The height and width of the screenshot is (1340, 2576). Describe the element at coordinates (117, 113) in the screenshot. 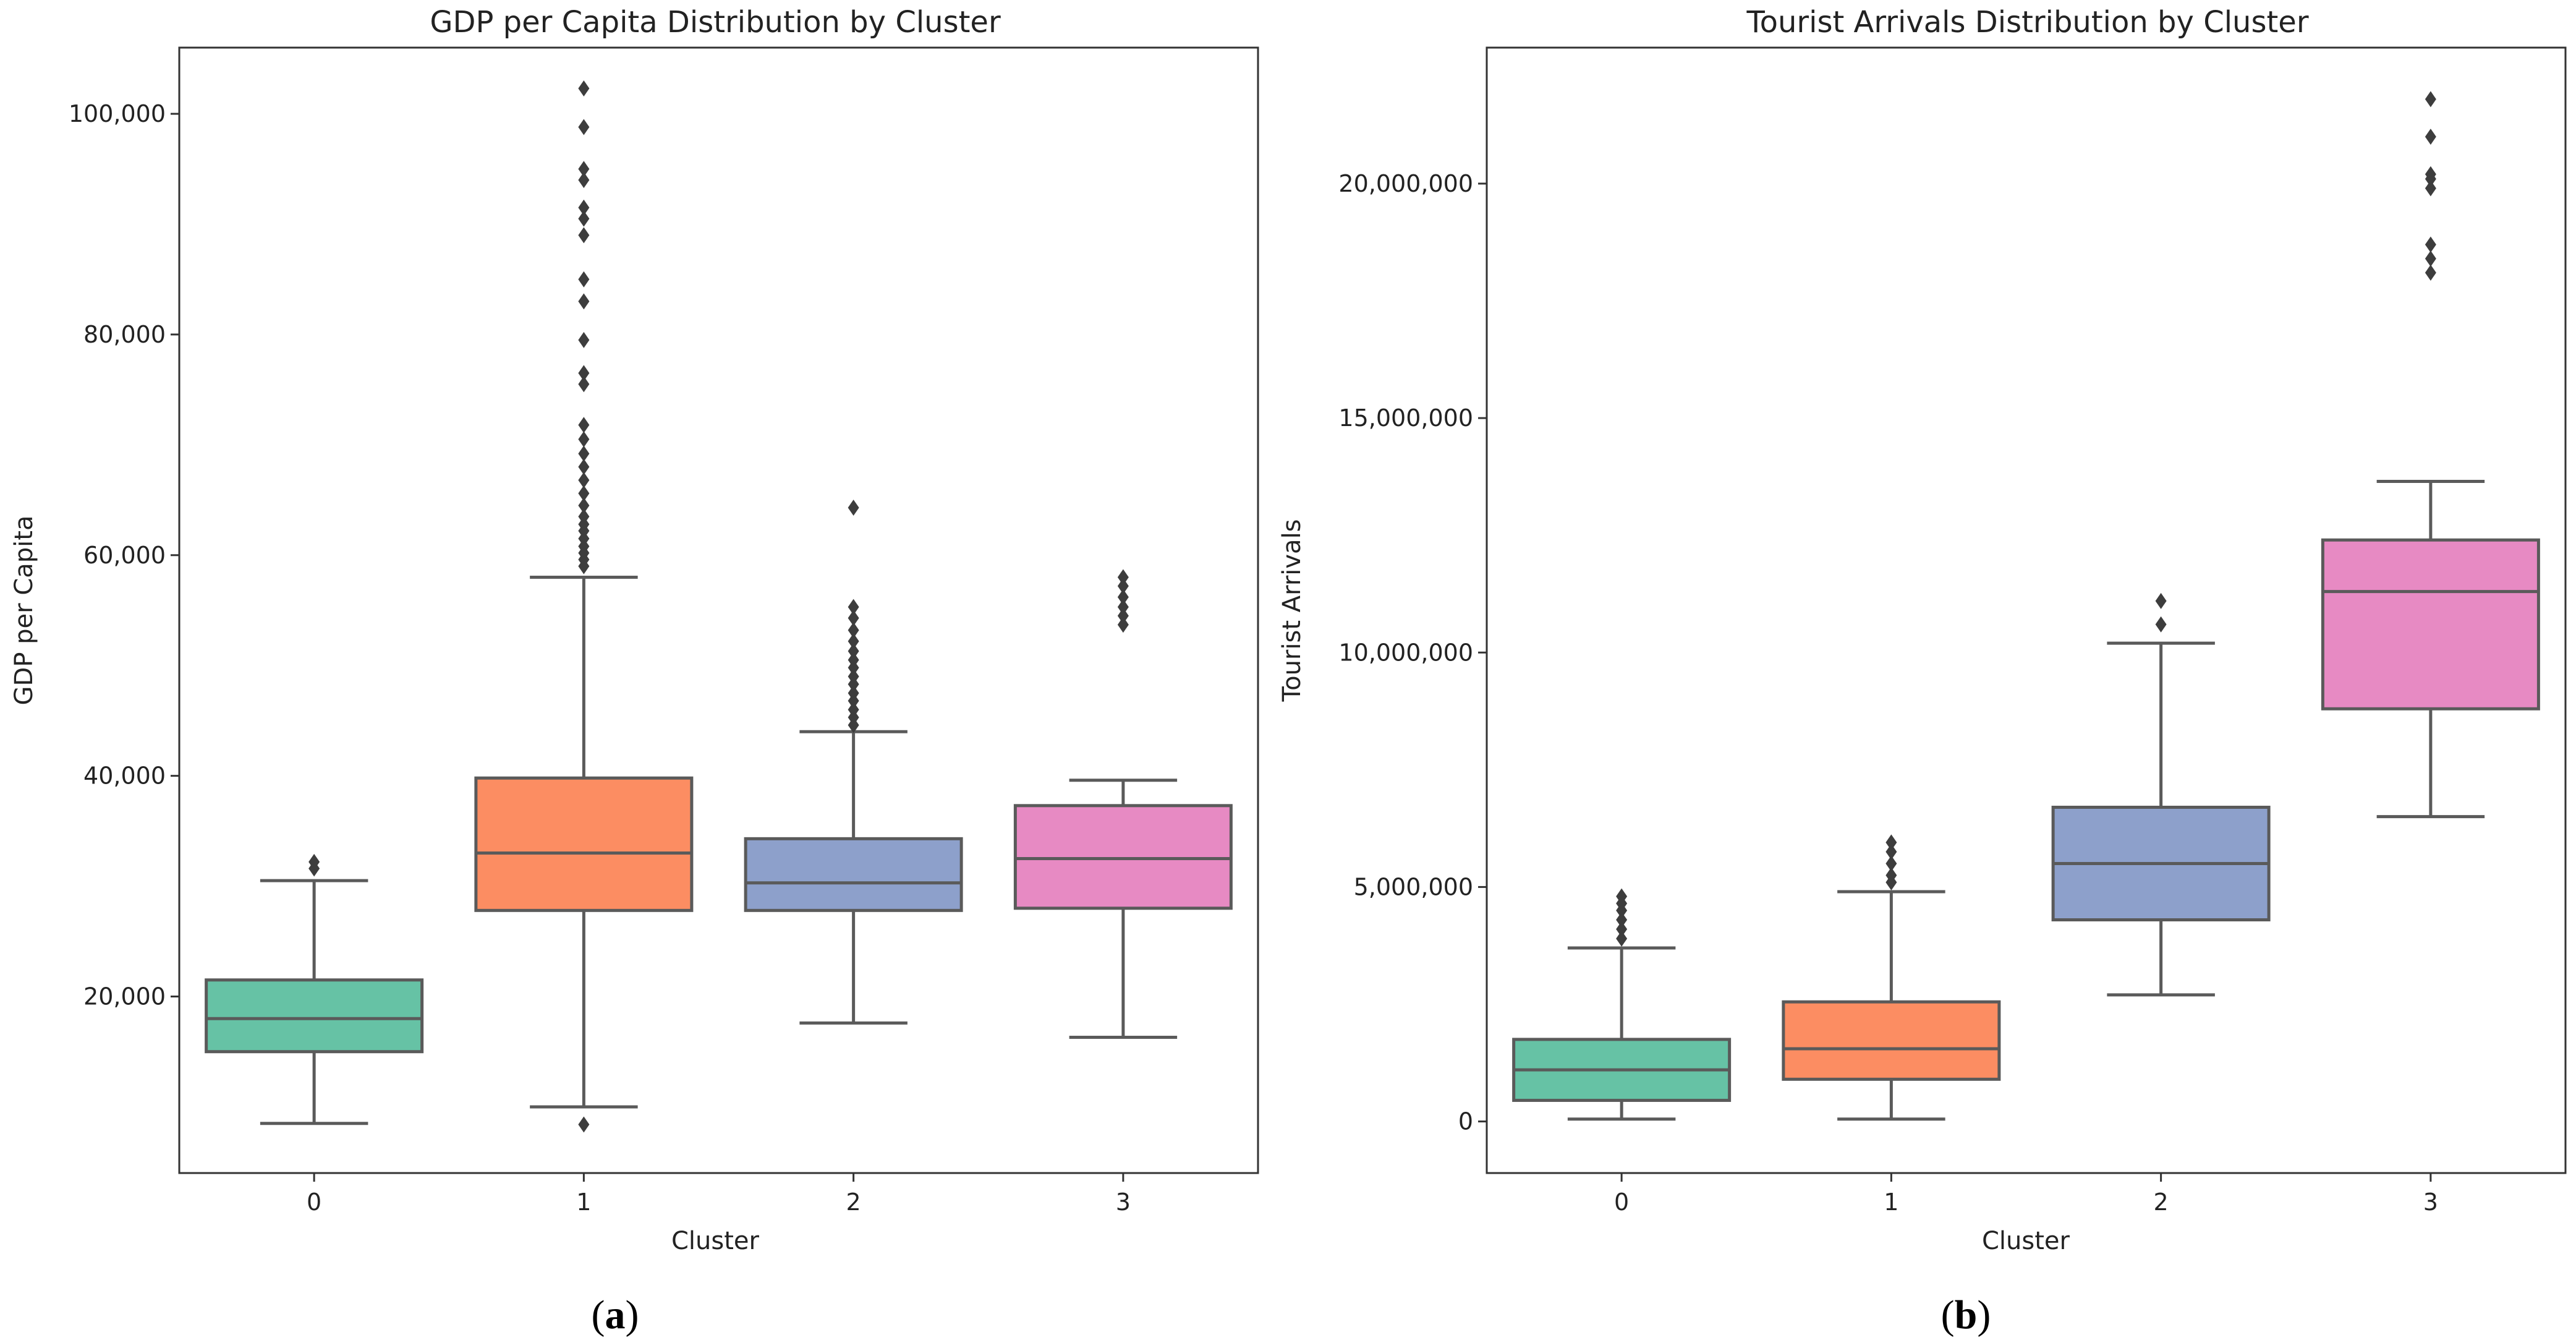

I see `y-tick-label: 100,000` at that location.